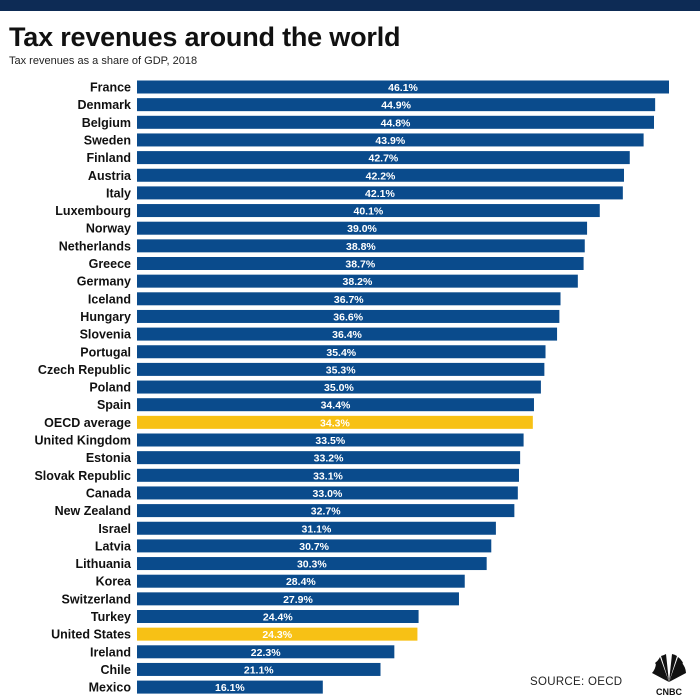 The height and width of the screenshot is (700, 700). What do you see at coordinates (110, 88) in the screenshot?
I see `category-label: France` at bounding box center [110, 88].